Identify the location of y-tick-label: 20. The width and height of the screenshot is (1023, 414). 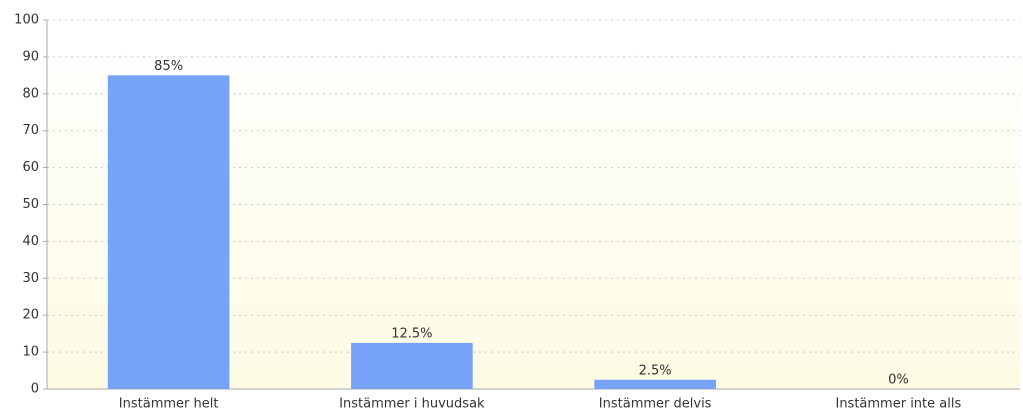
(30, 315).